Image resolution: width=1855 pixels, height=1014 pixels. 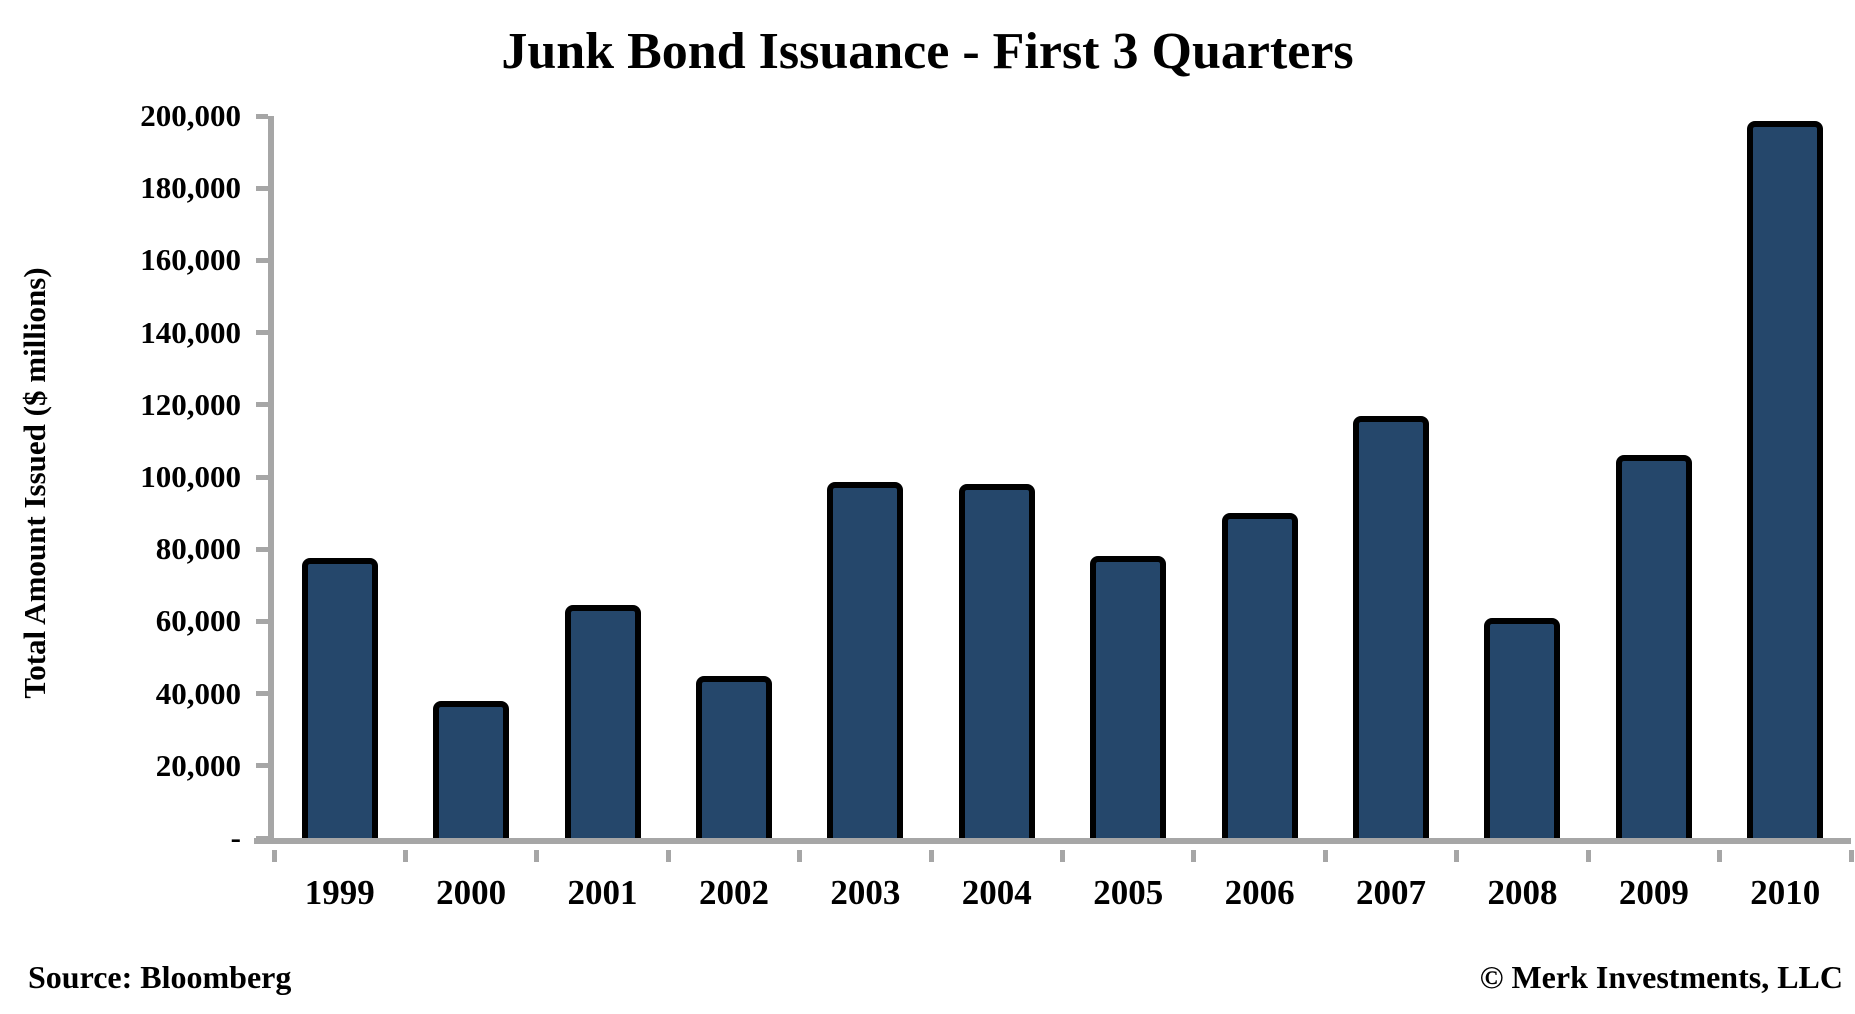 What do you see at coordinates (471, 769) in the screenshot?
I see `bar-2000` at bounding box center [471, 769].